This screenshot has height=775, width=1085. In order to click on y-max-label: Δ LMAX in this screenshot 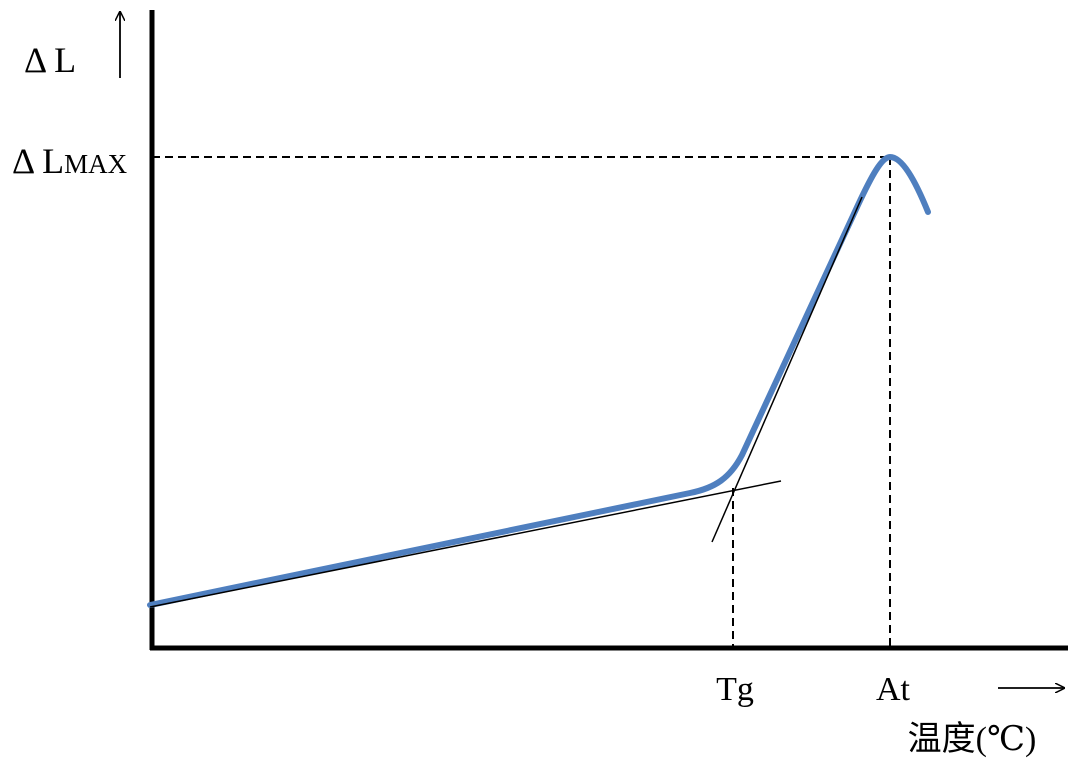, I will do `click(70, 161)`.